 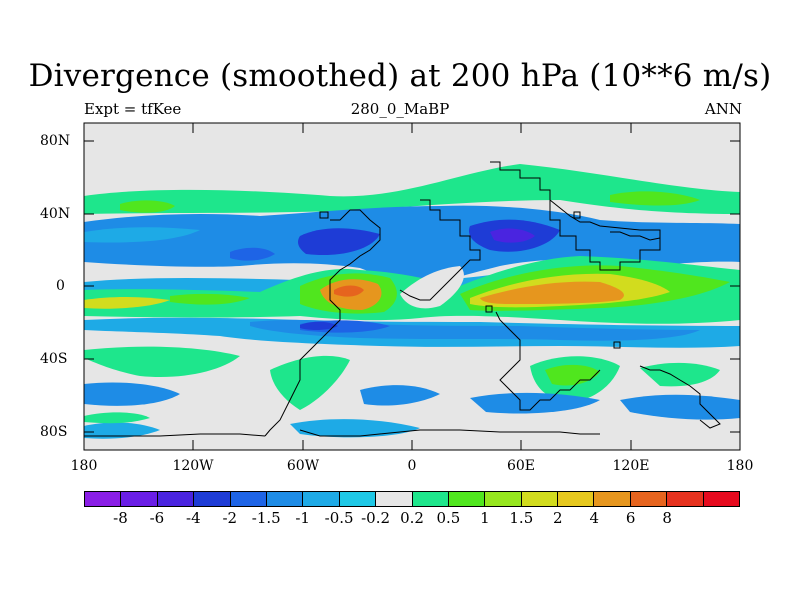 What do you see at coordinates (142, 235) in the screenshot?
I see `contour-nh-cyan` at bounding box center [142, 235].